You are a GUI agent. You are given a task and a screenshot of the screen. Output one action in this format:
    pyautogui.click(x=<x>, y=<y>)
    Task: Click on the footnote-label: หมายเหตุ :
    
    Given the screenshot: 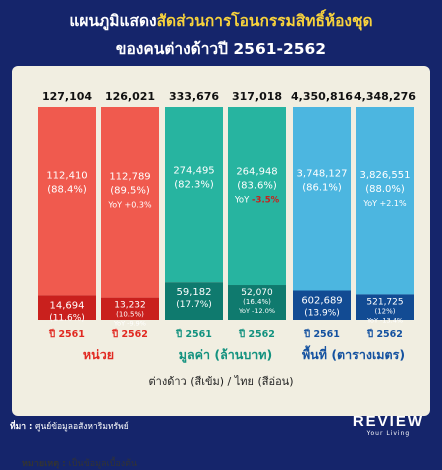 What is the action you would take?
    pyautogui.click(x=44, y=464)
    